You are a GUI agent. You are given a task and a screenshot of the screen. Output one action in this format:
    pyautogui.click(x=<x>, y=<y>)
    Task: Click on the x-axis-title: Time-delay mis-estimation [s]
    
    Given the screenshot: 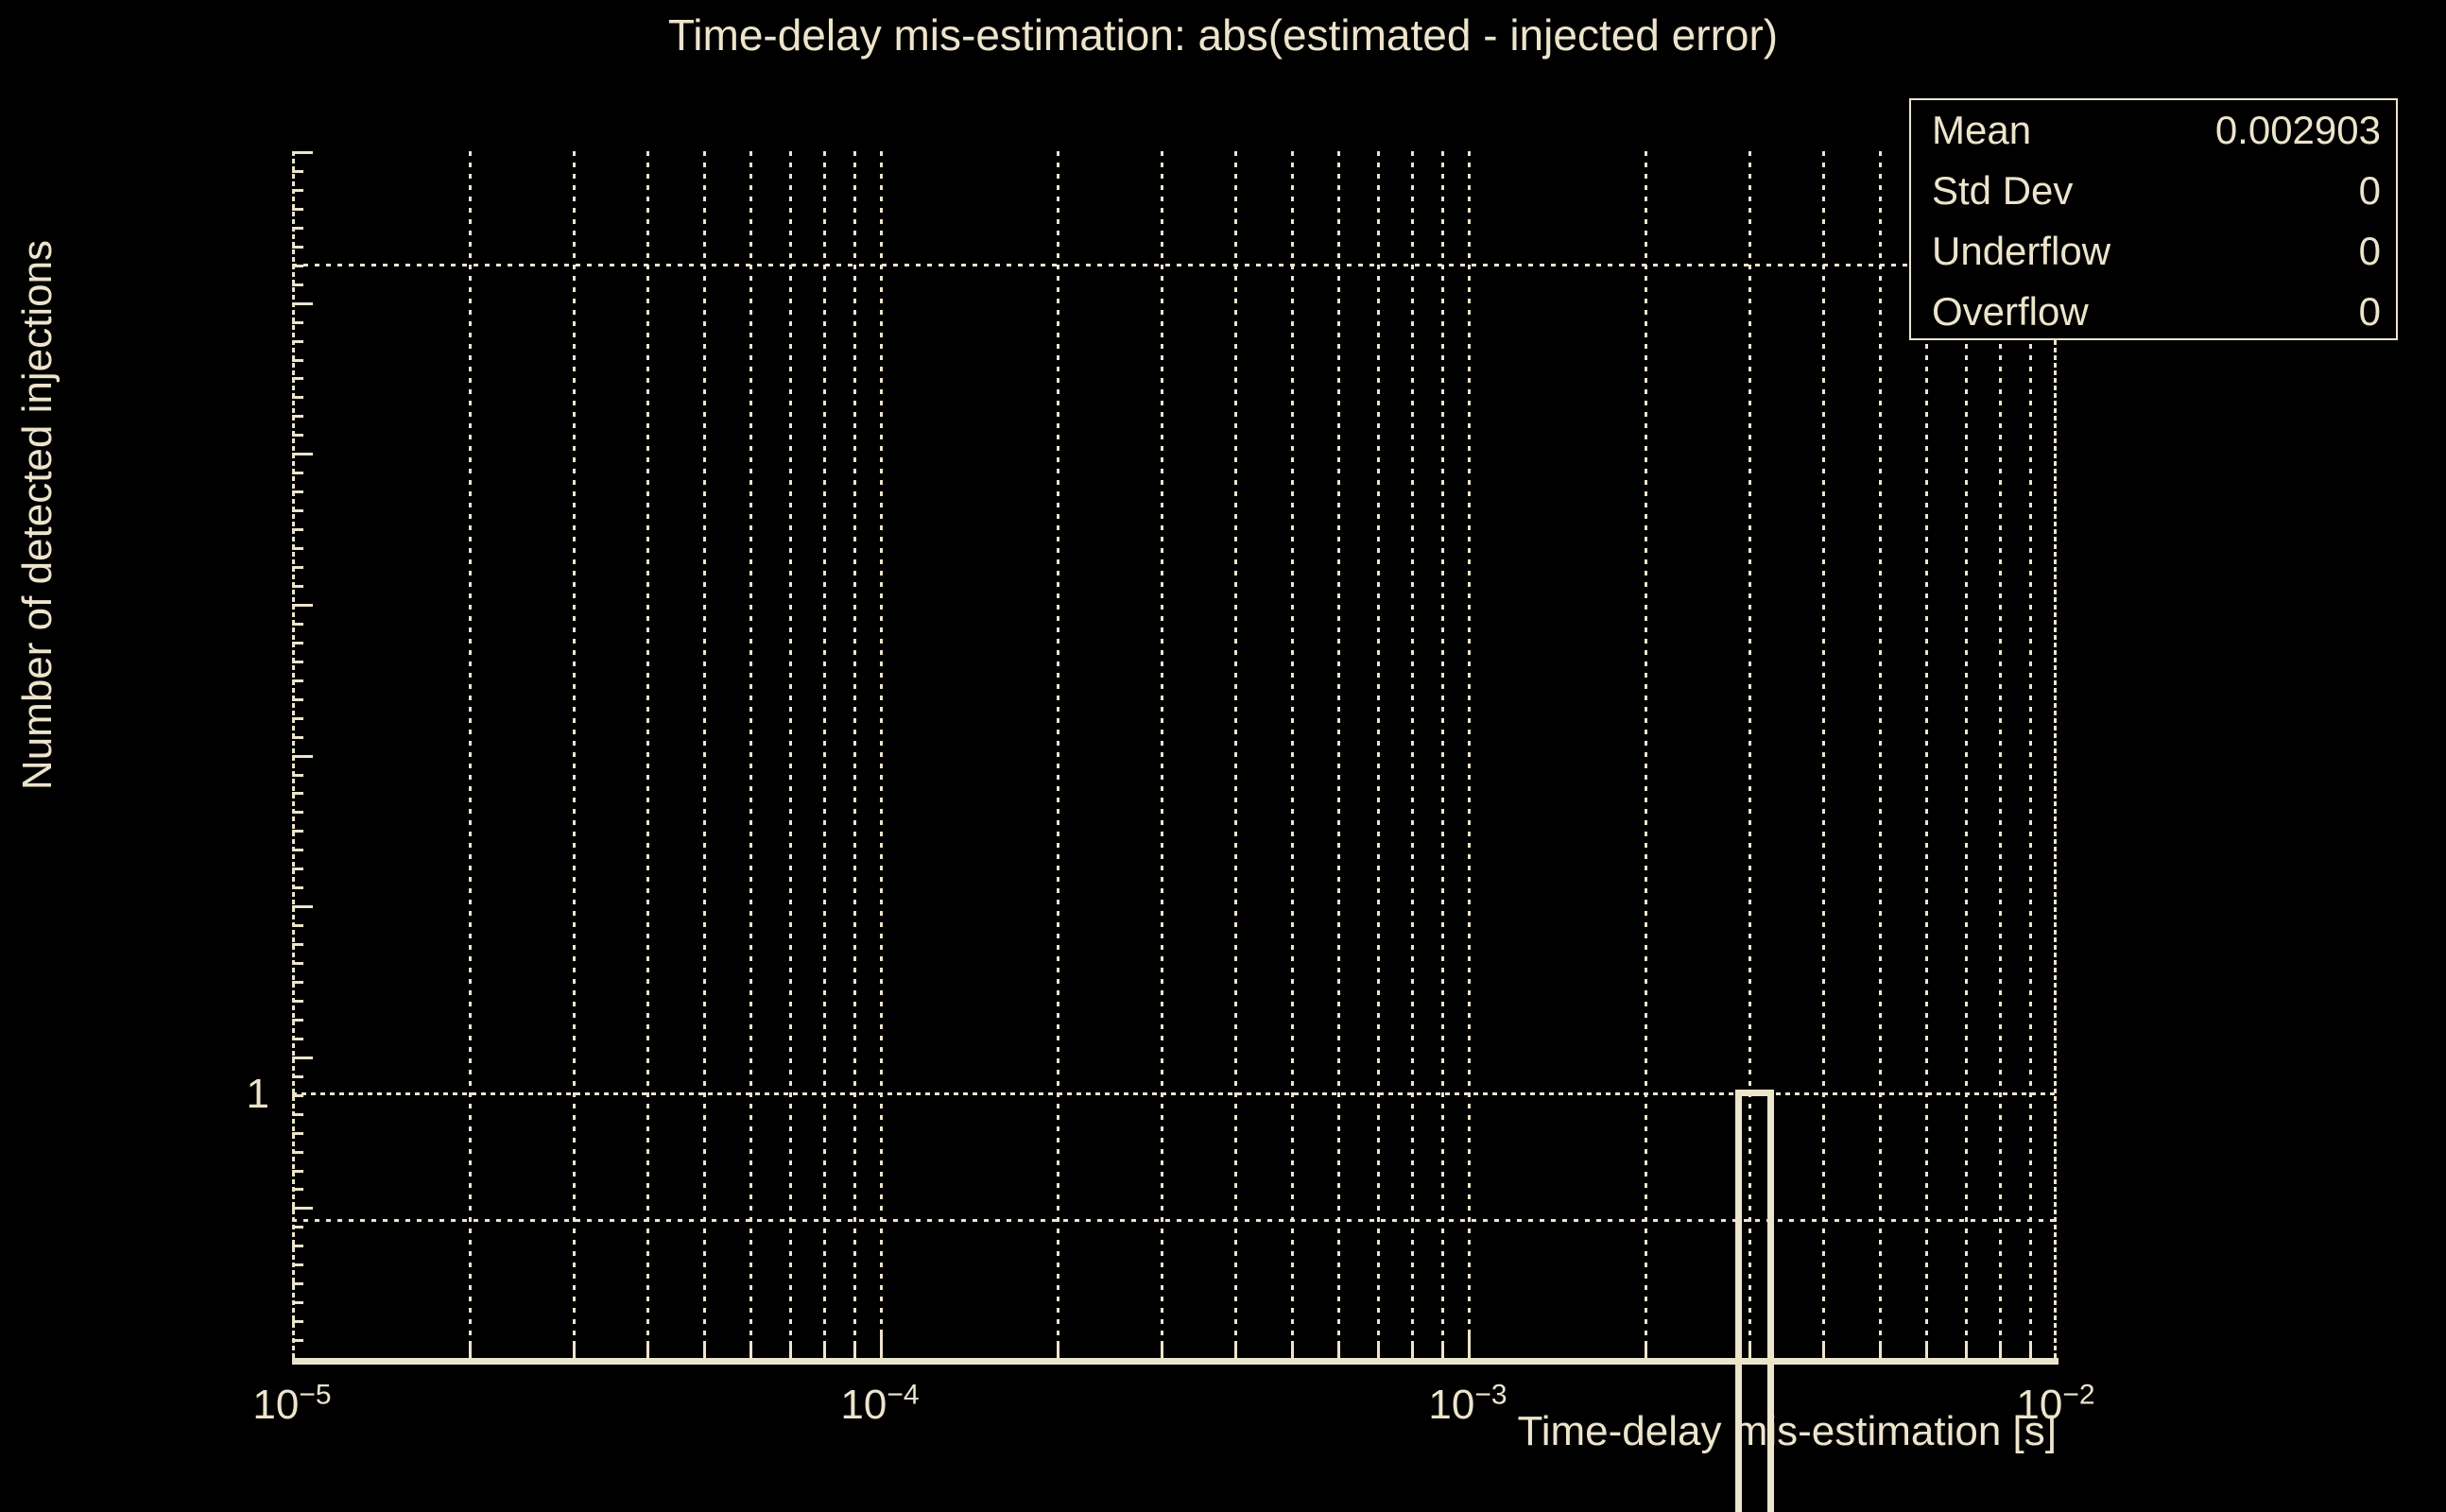 What is the action you would take?
    pyautogui.click(x=1787, y=1431)
    